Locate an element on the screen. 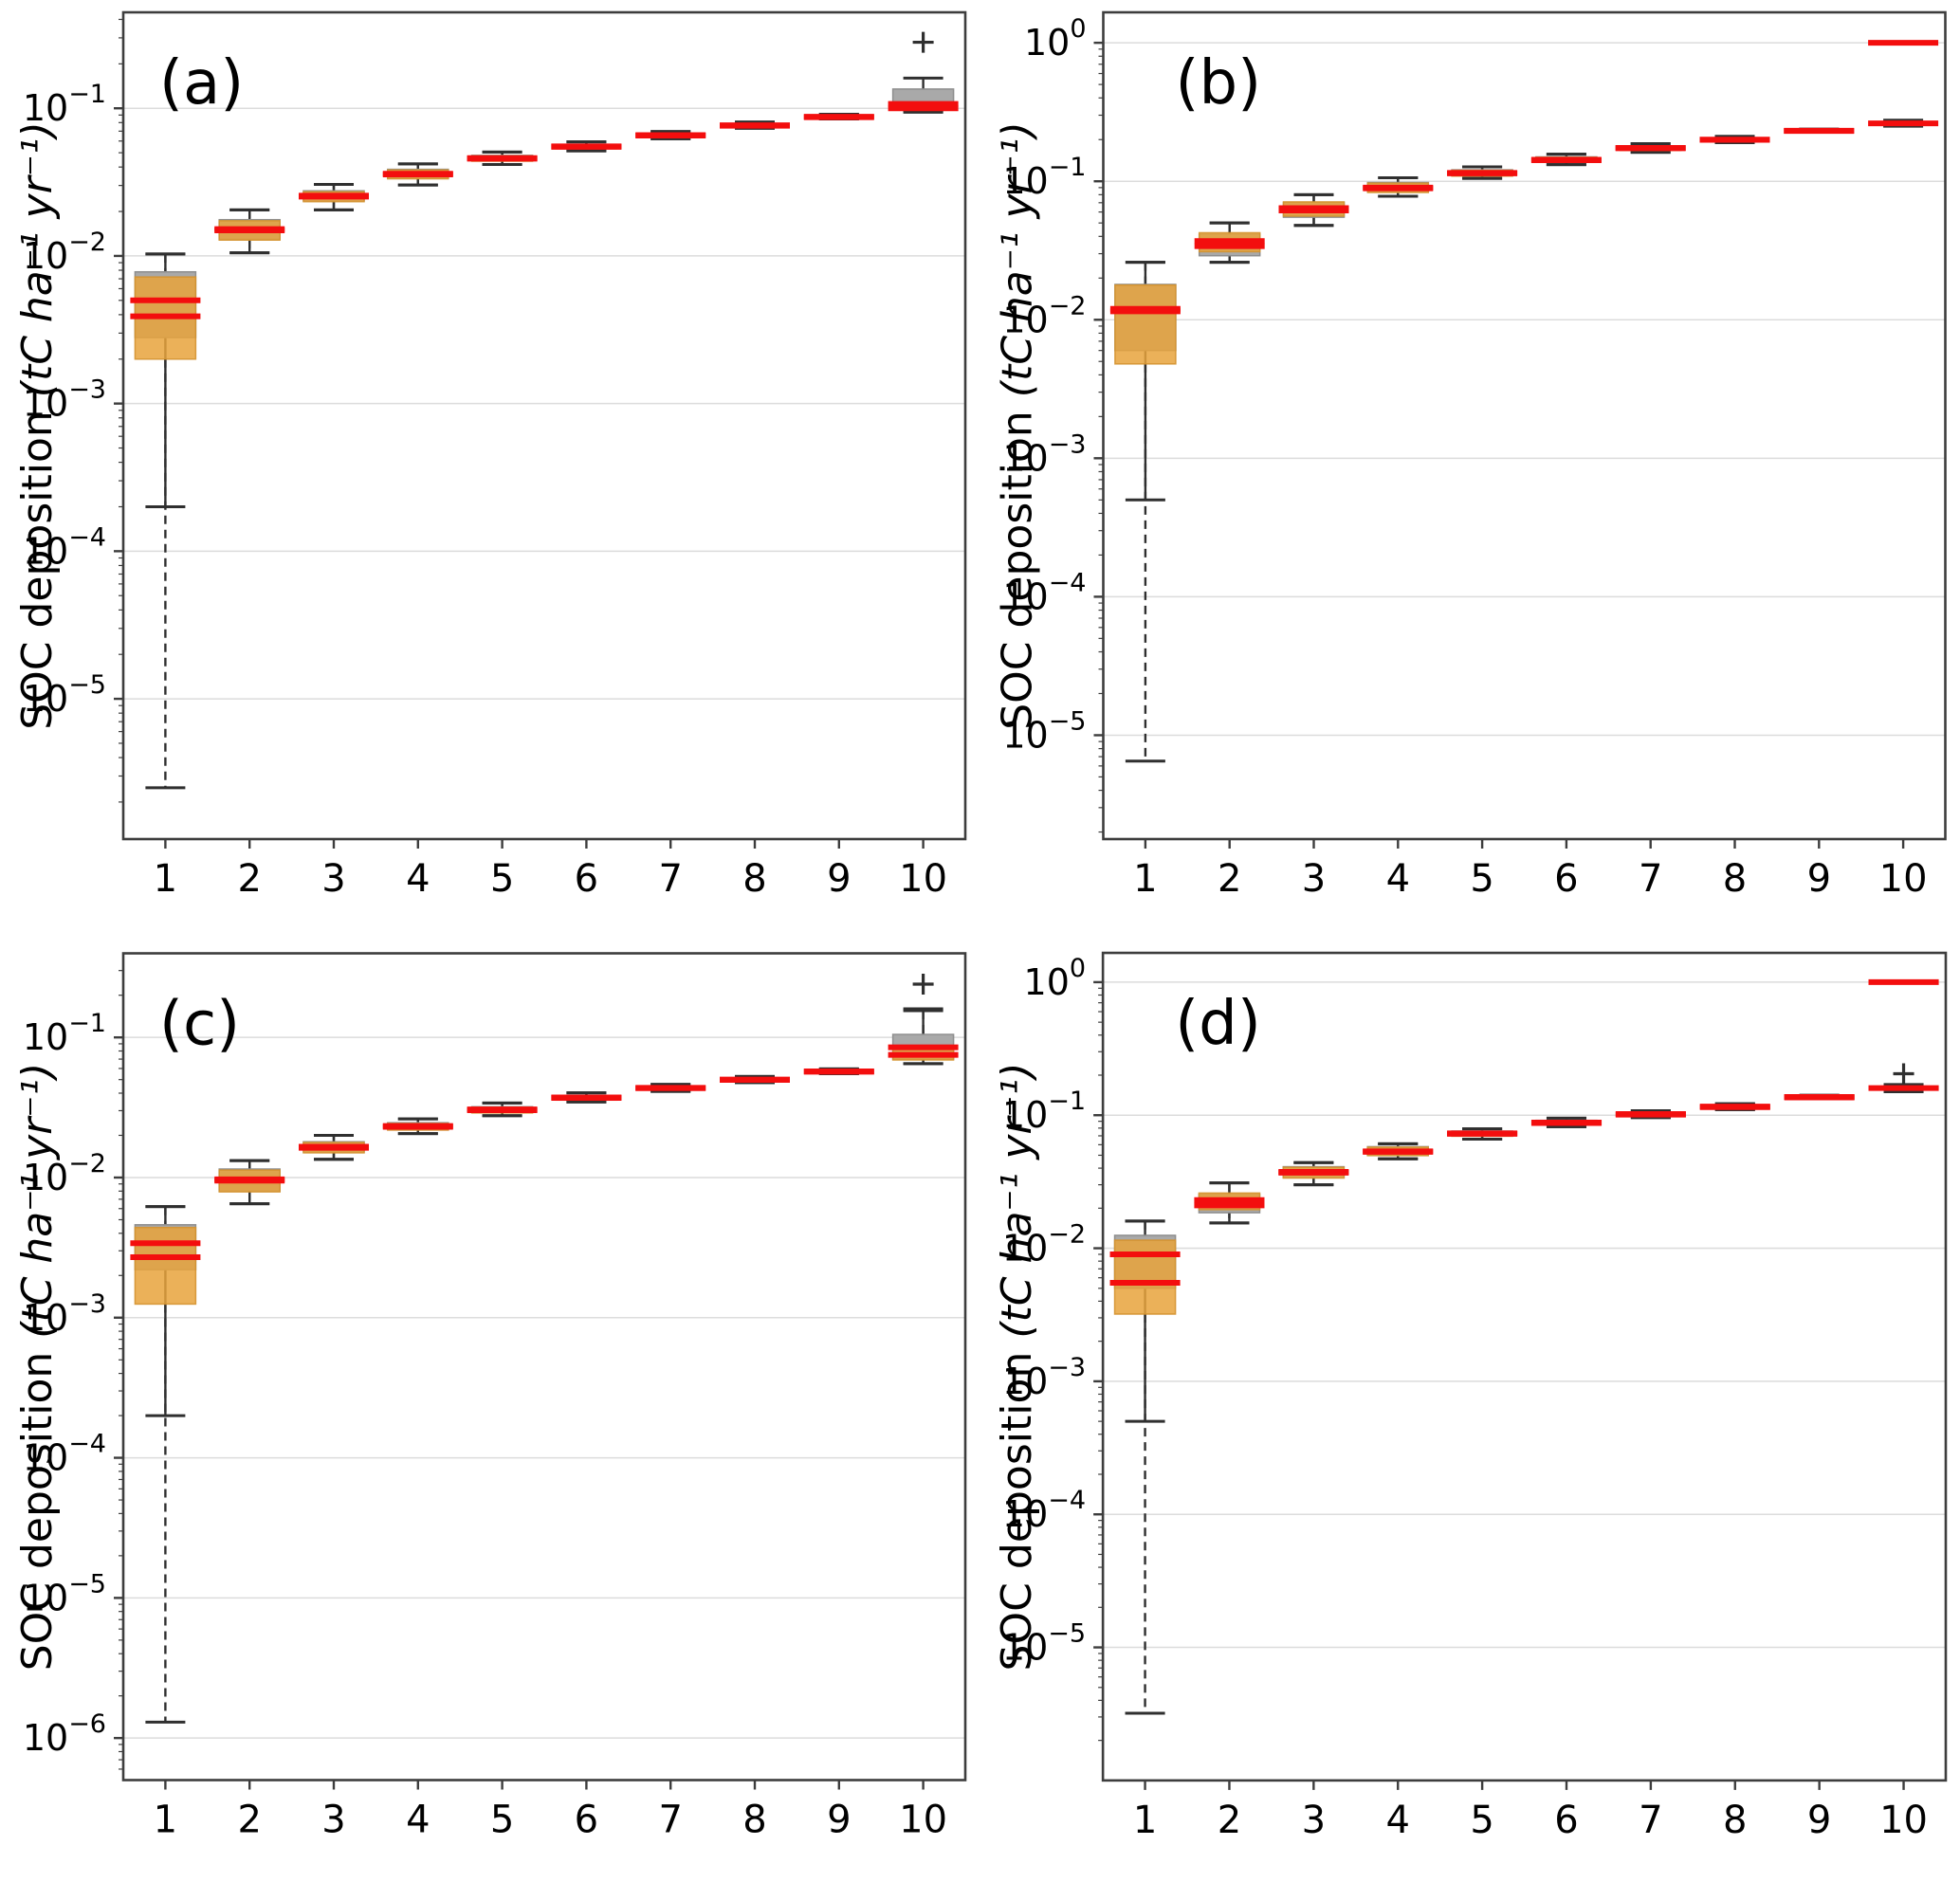  y-tick-label: 10⁻⁶ is located at coordinates (64, 1734).